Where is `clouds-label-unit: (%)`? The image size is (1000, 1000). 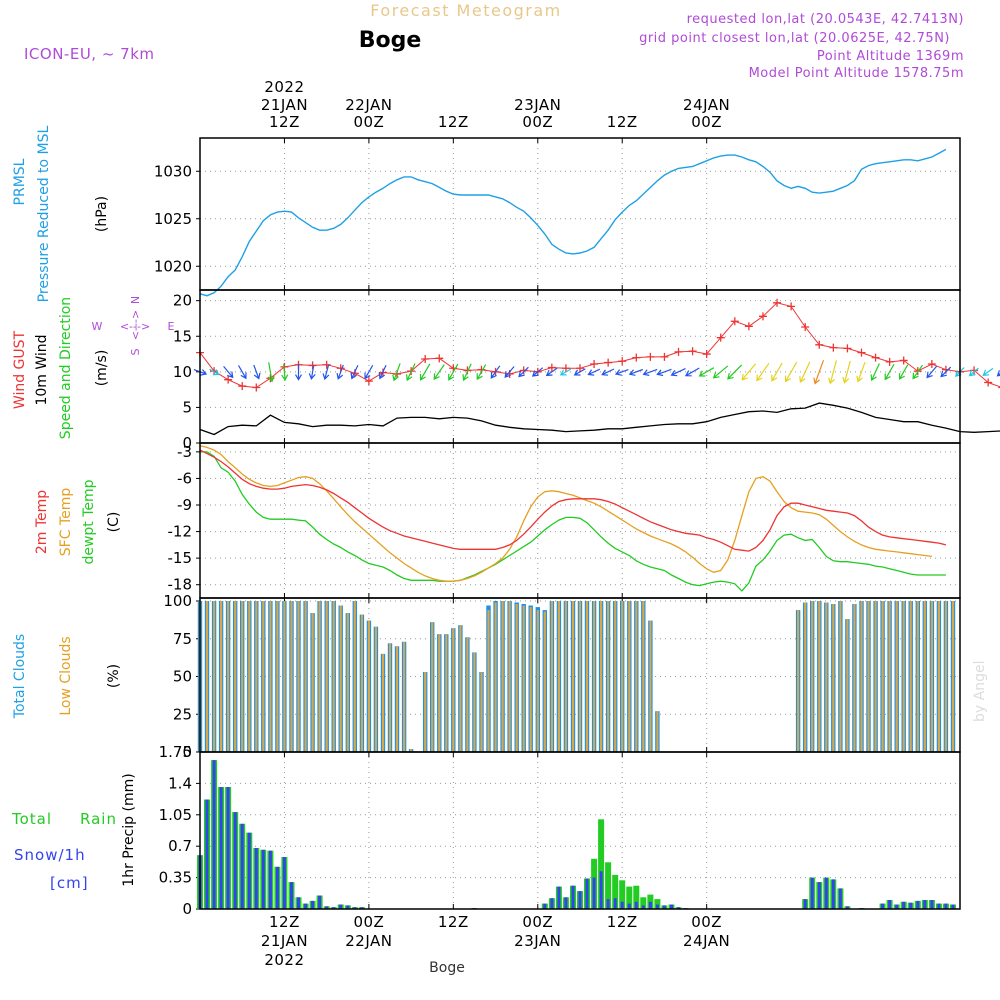 clouds-label-unit: (%) is located at coordinates (114, 676).